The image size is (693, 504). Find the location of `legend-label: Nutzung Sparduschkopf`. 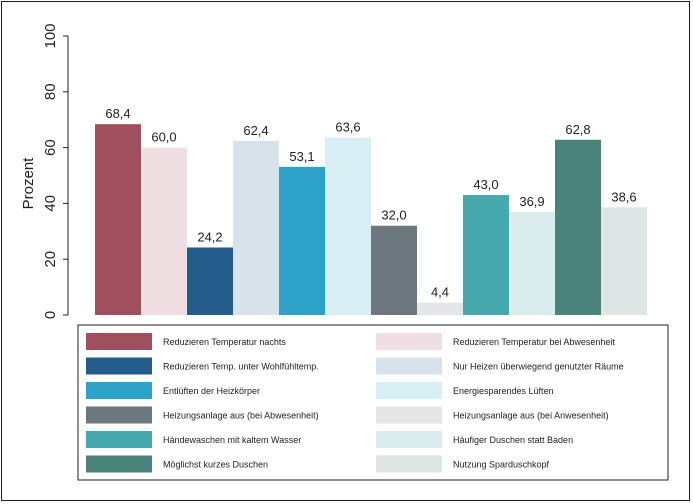

legend-label: Nutzung Sparduschkopf is located at coordinates (501, 465).